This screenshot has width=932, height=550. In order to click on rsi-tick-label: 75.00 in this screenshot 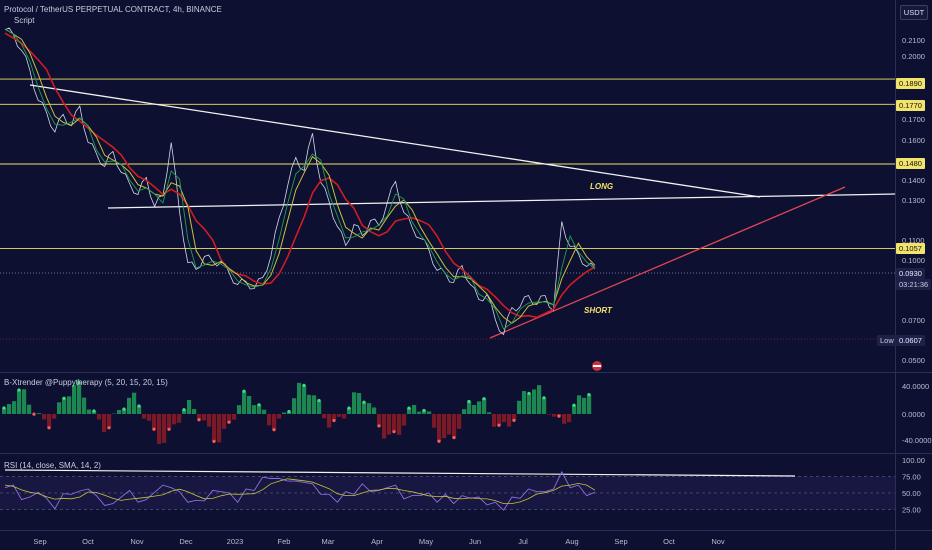, I will do `click(911, 477)`.